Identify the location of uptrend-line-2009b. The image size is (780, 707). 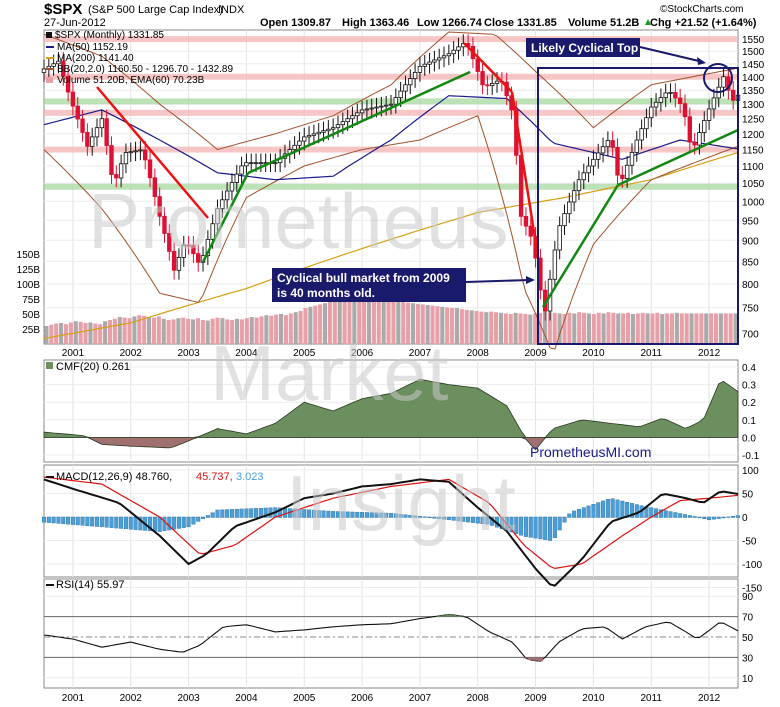
(678, 157).